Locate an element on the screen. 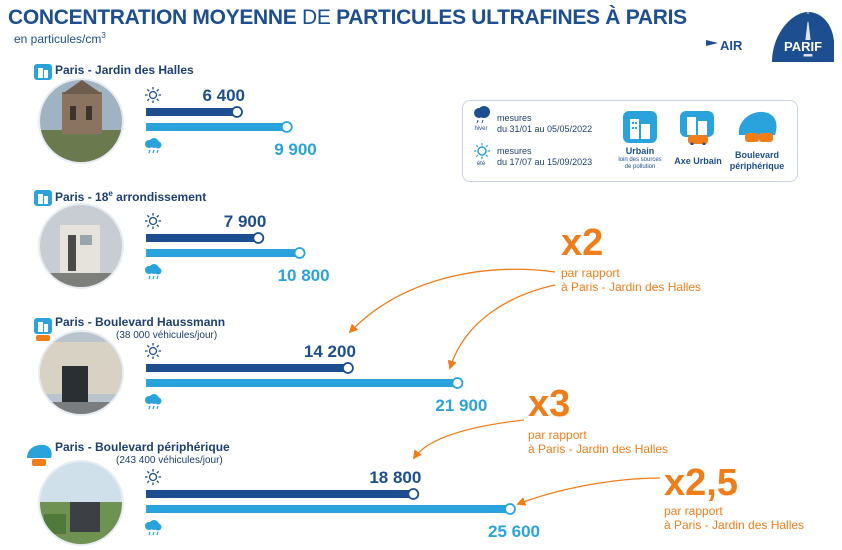  site-title-2-sup: e is located at coordinates (110, 193).